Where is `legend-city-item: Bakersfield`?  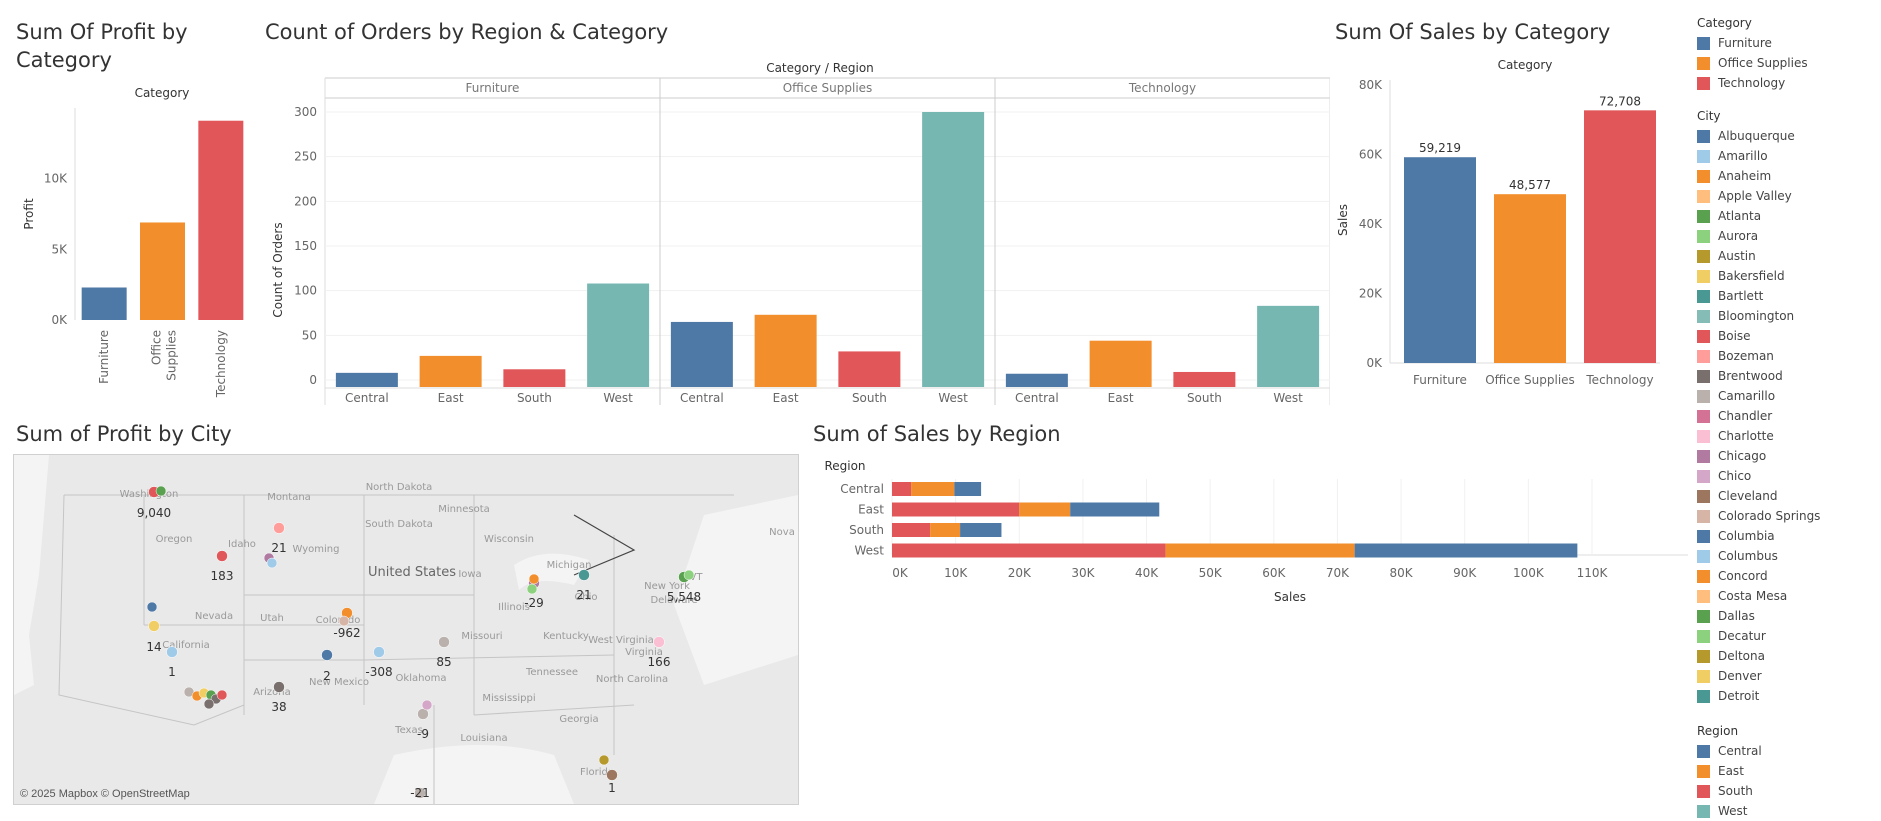 legend-city-item: Bakersfield is located at coordinates (1789, 276).